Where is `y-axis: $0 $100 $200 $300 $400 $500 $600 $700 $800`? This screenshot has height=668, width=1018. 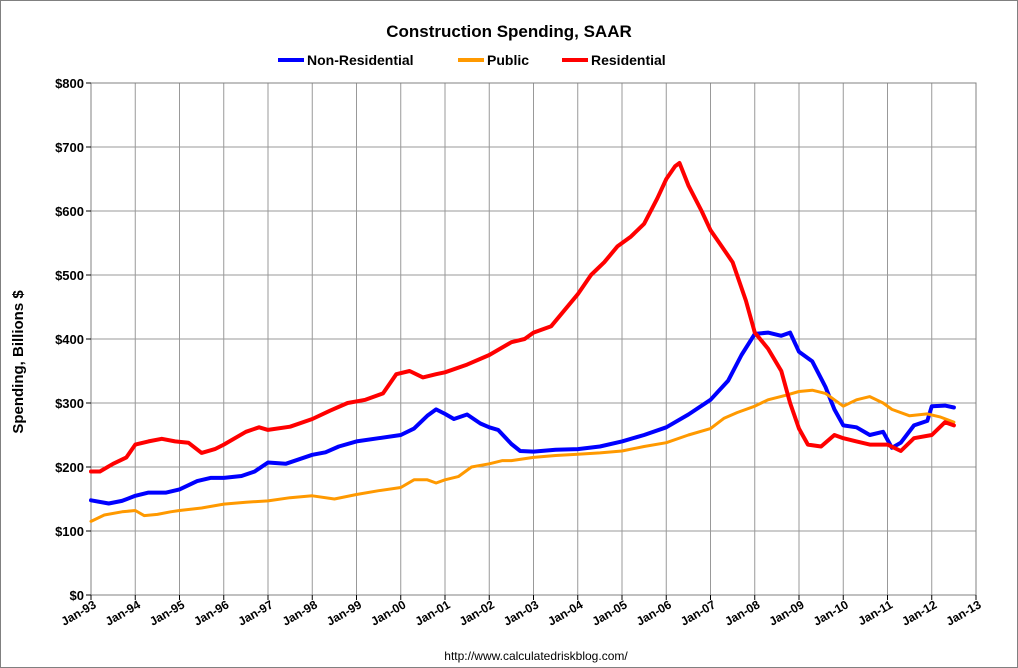
y-axis: $0 $100 $200 $300 $400 $500 $600 $700 $800 is located at coordinates (73, 339).